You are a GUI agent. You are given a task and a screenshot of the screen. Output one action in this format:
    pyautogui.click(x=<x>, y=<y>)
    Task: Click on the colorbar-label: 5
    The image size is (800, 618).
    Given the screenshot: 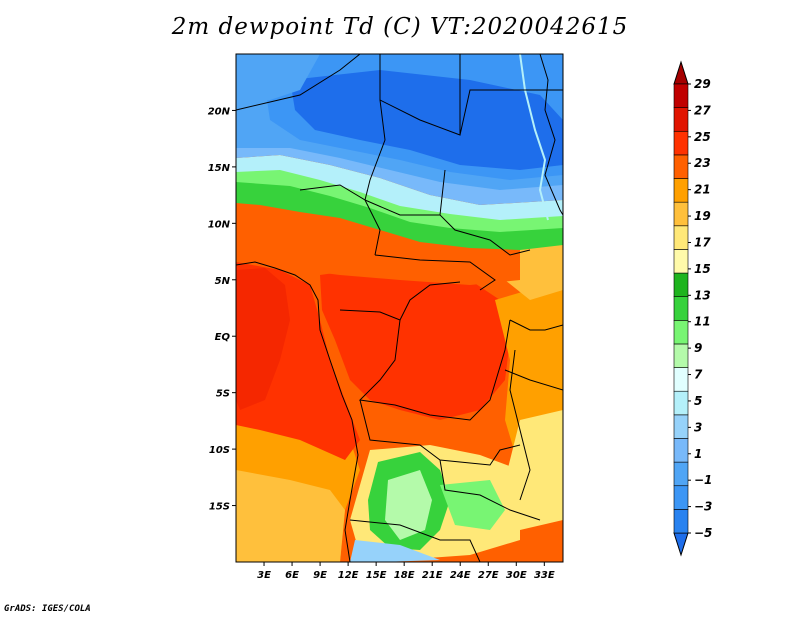 What is the action you would take?
    pyautogui.click(x=698, y=401)
    